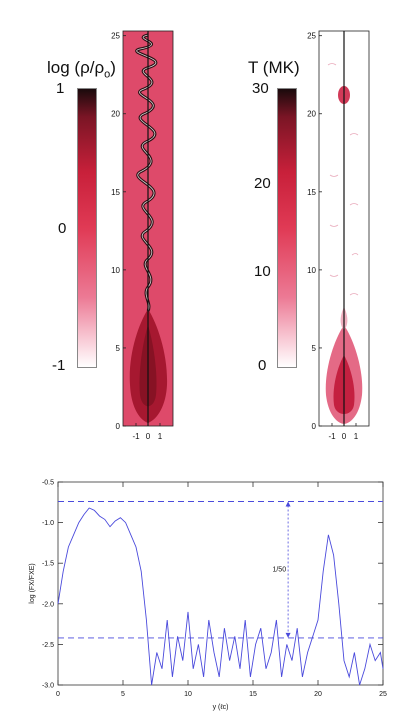 This screenshot has width=415, height=722. What do you see at coordinates (48, 686) in the screenshot?
I see `y-tick-label: -3.0` at bounding box center [48, 686].